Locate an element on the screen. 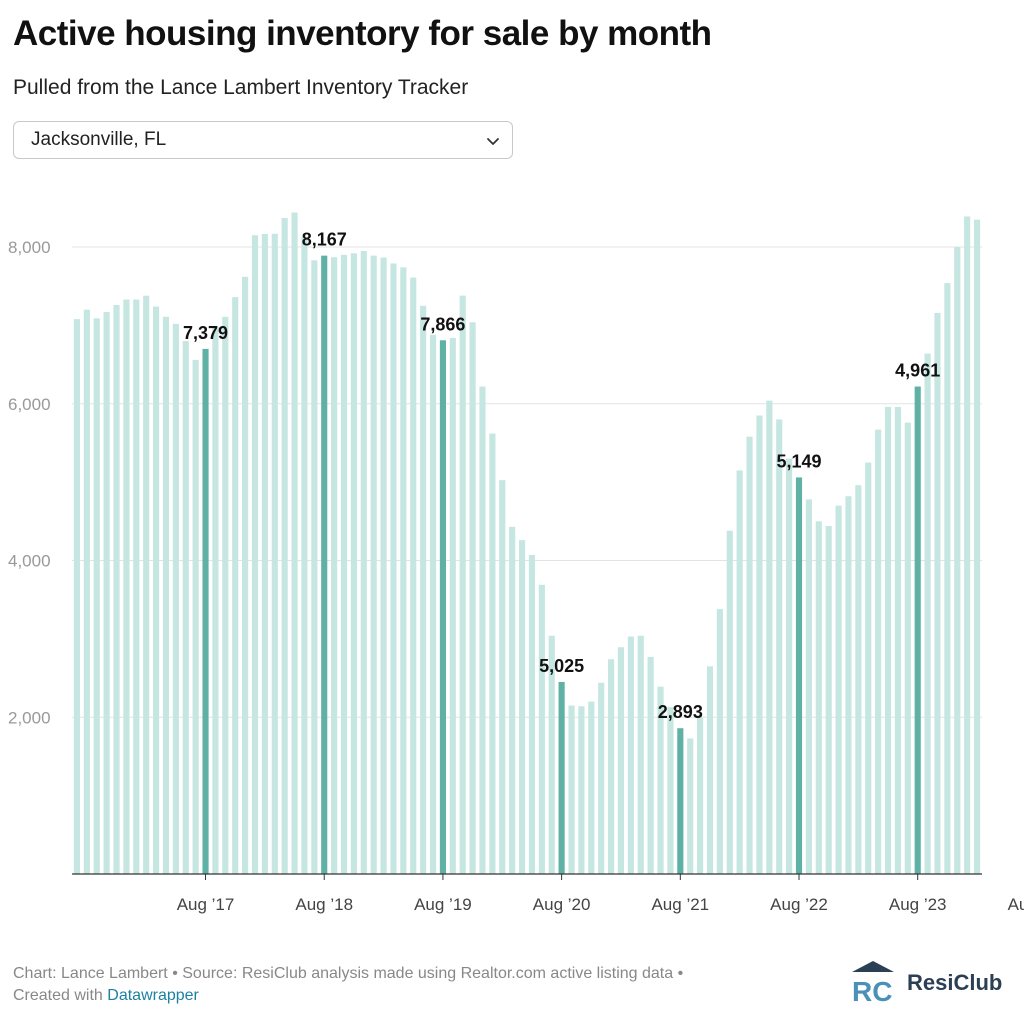 This screenshot has width=1024, height=1017. x-tick-label: Aug ’18 is located at coordinates (324, 904).